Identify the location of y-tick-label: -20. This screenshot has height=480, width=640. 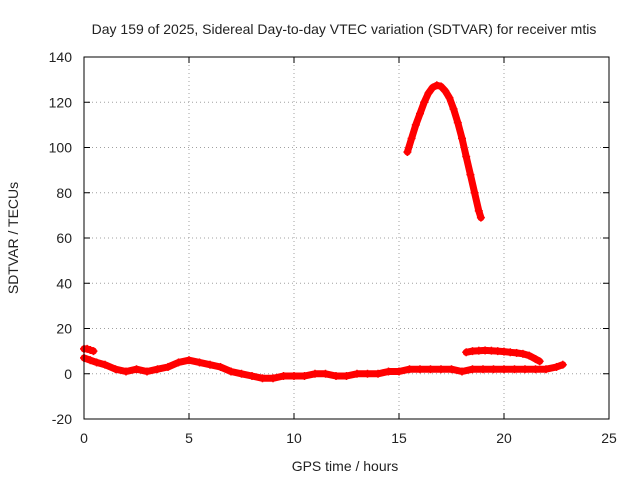
(62, 419).